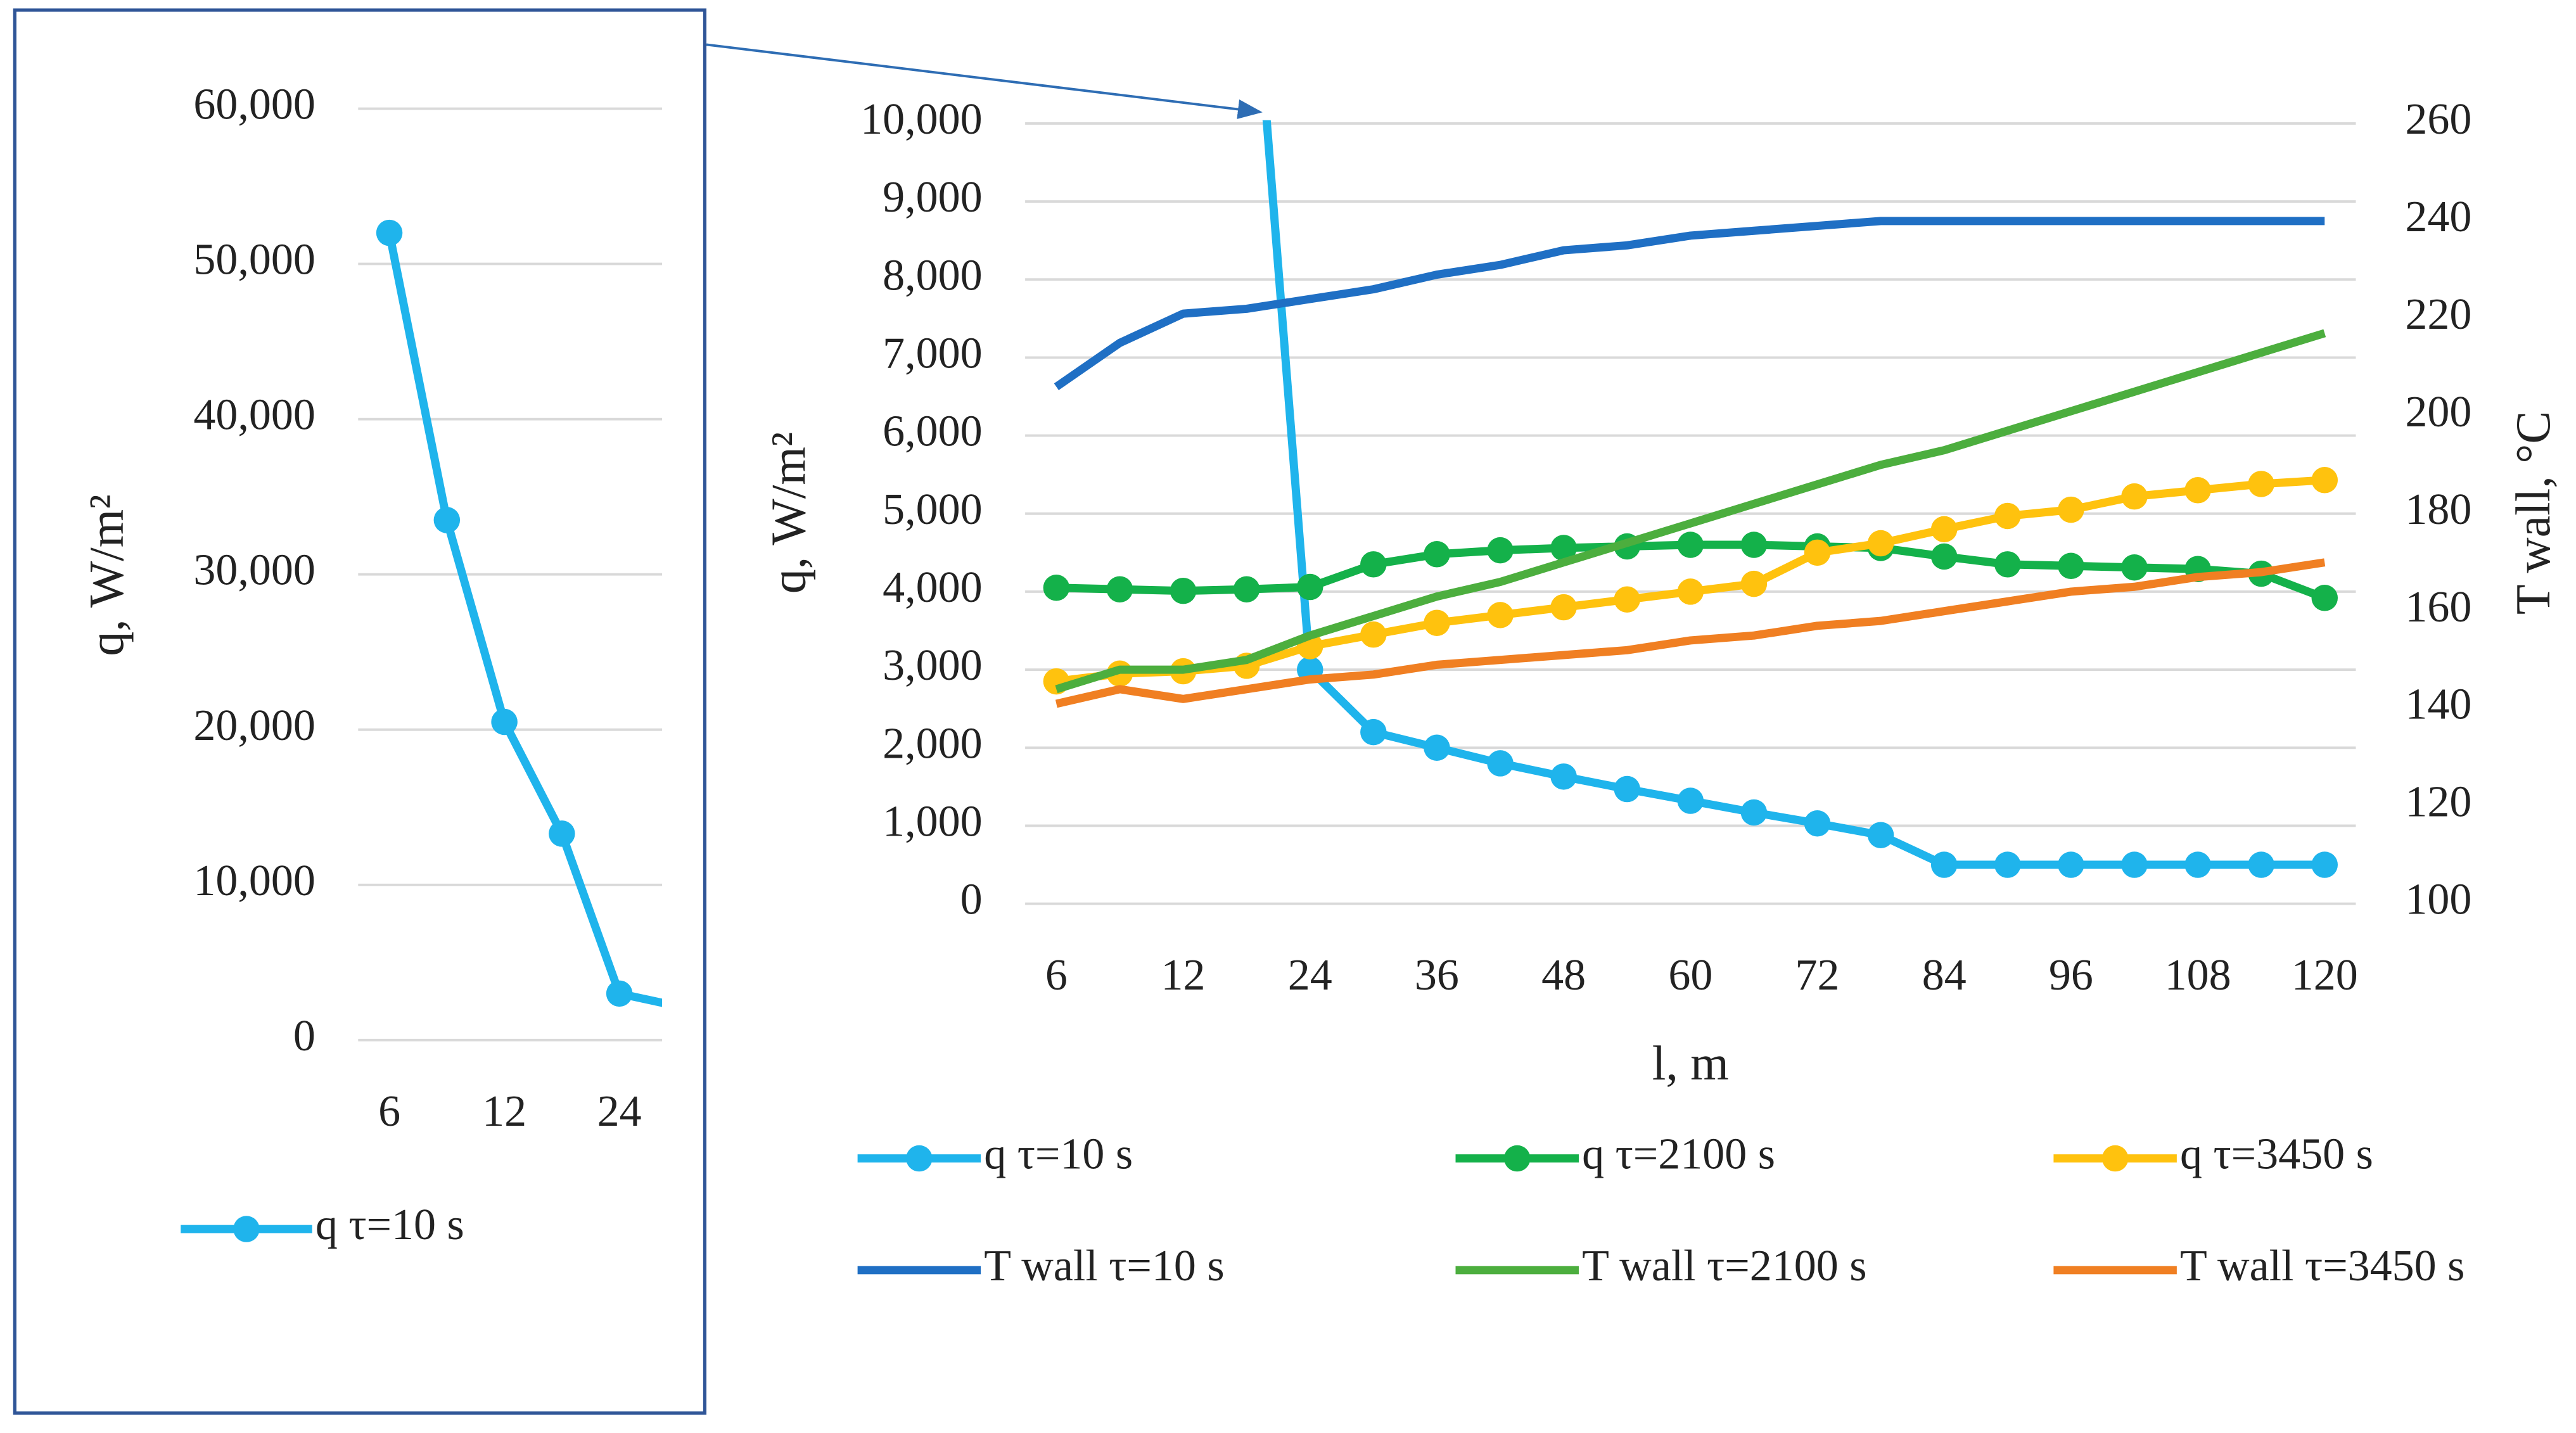  Describe the element at coordinates (933, 822) in the screenshot. I see `y-tick-label: 1,000` at that location.